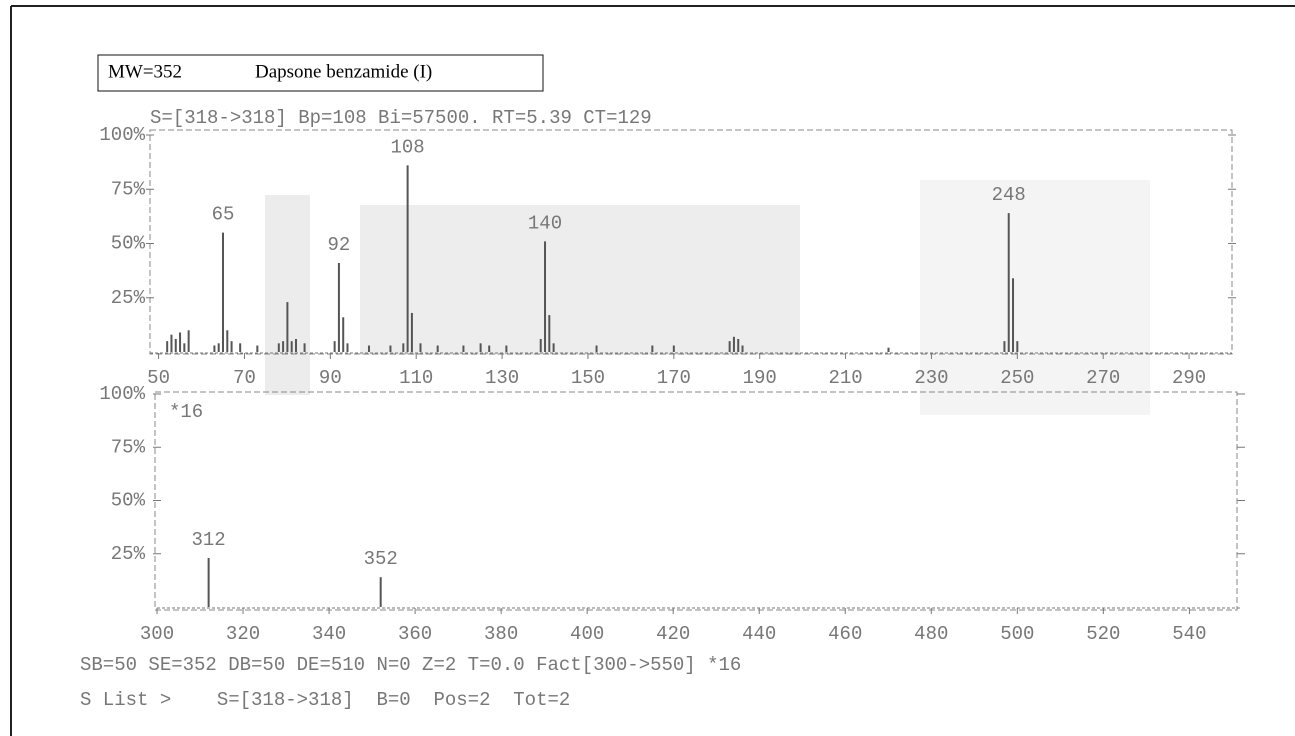 This screenshot has height=736, width=1295. I want to click on x-tick-label: 70, so click(244, 378).